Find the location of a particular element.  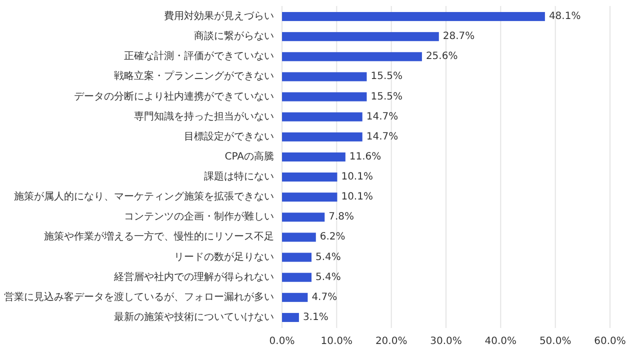

x-tick-label: 30.0% is located at coordinates (446, 341).